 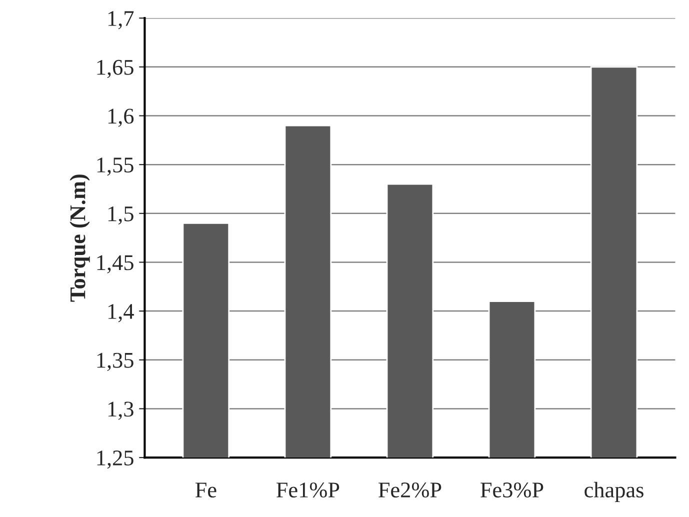 What do you see at coordinates (410, 490) in the screenshot?
I see `x-tick-label: Fe2%P` at bounding box center [410, 490].